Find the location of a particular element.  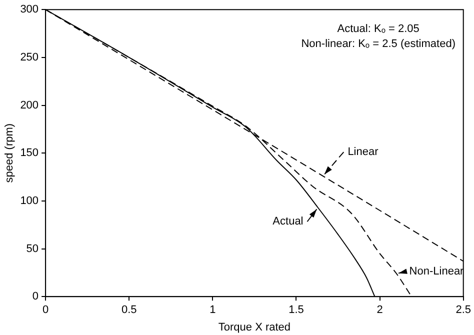

annotation: Non-linear: Kₒ = 2.5 (estimated) is located at coordinates (378, 44).